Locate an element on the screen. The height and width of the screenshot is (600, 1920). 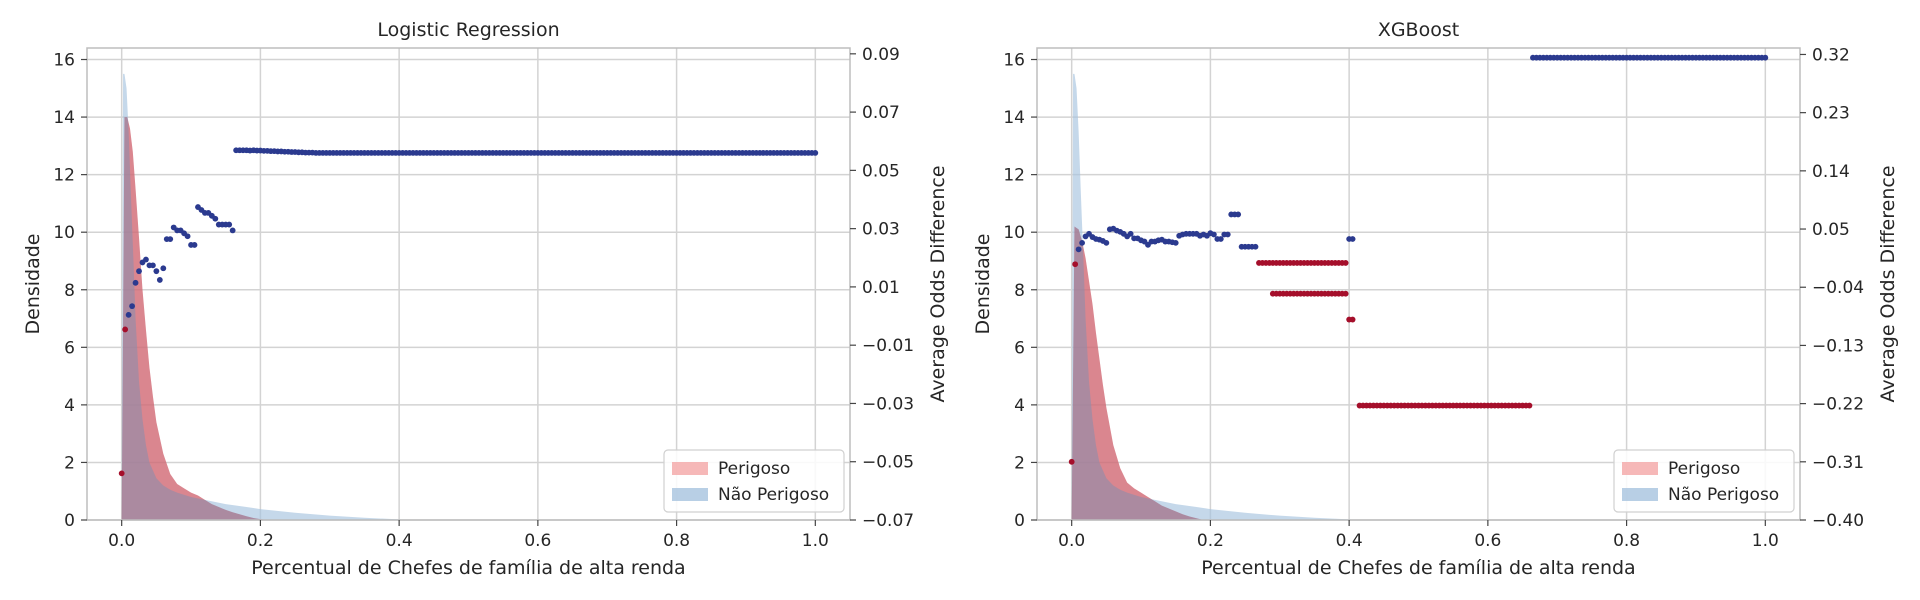
y2-tick-label: 0.01 is located at coordinates (881, 288).